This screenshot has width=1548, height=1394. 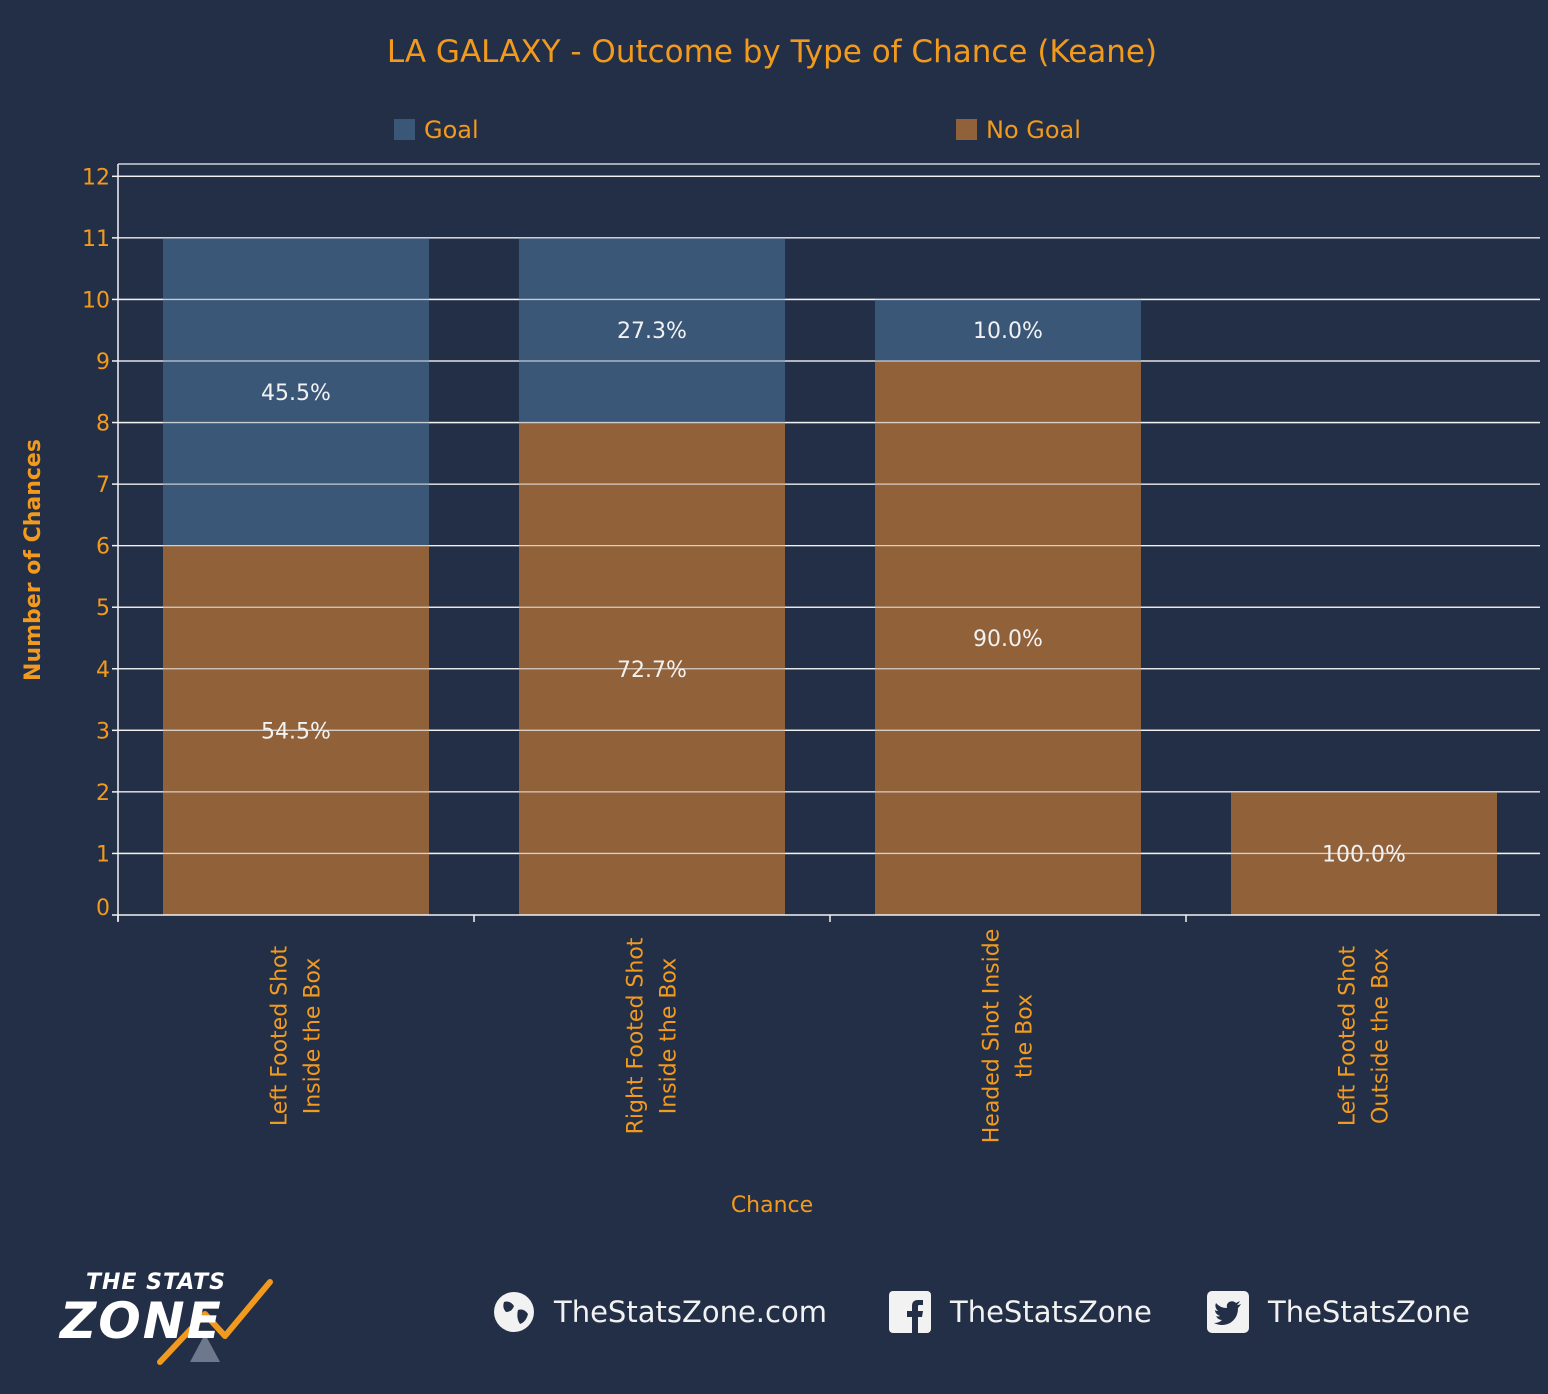 What do you see at coordinates (103, 547) in the screenshot?
I see `y-tick-label-6: 6` at bounding box center [103, 547].